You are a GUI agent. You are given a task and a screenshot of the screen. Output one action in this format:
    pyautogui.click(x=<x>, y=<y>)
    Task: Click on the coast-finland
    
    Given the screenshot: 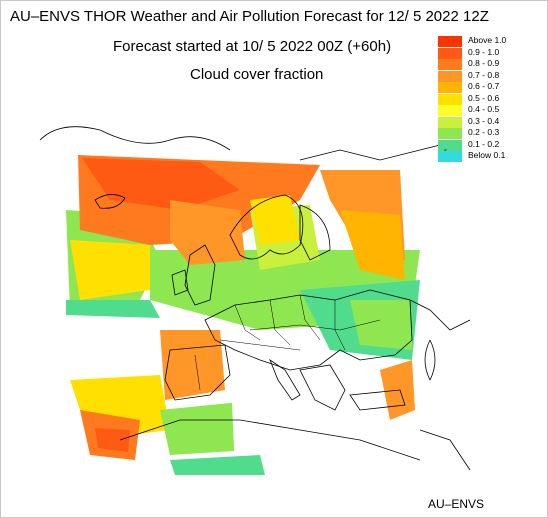 What is the action you would take?
    pyautogui.click(x=315, y=232)
    